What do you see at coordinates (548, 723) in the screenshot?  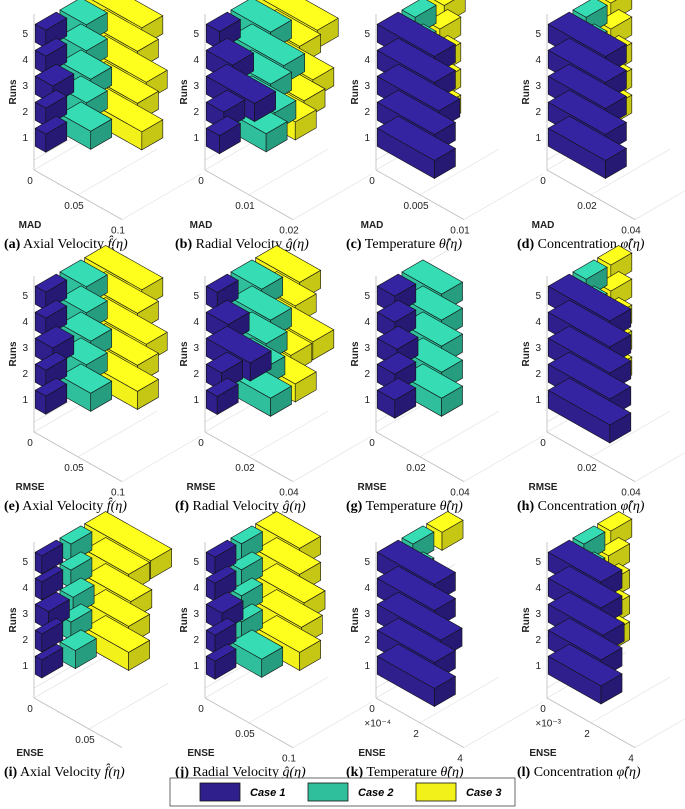 I see `x-multiplier: ×10⁻³` at bounding box center [548, 723].